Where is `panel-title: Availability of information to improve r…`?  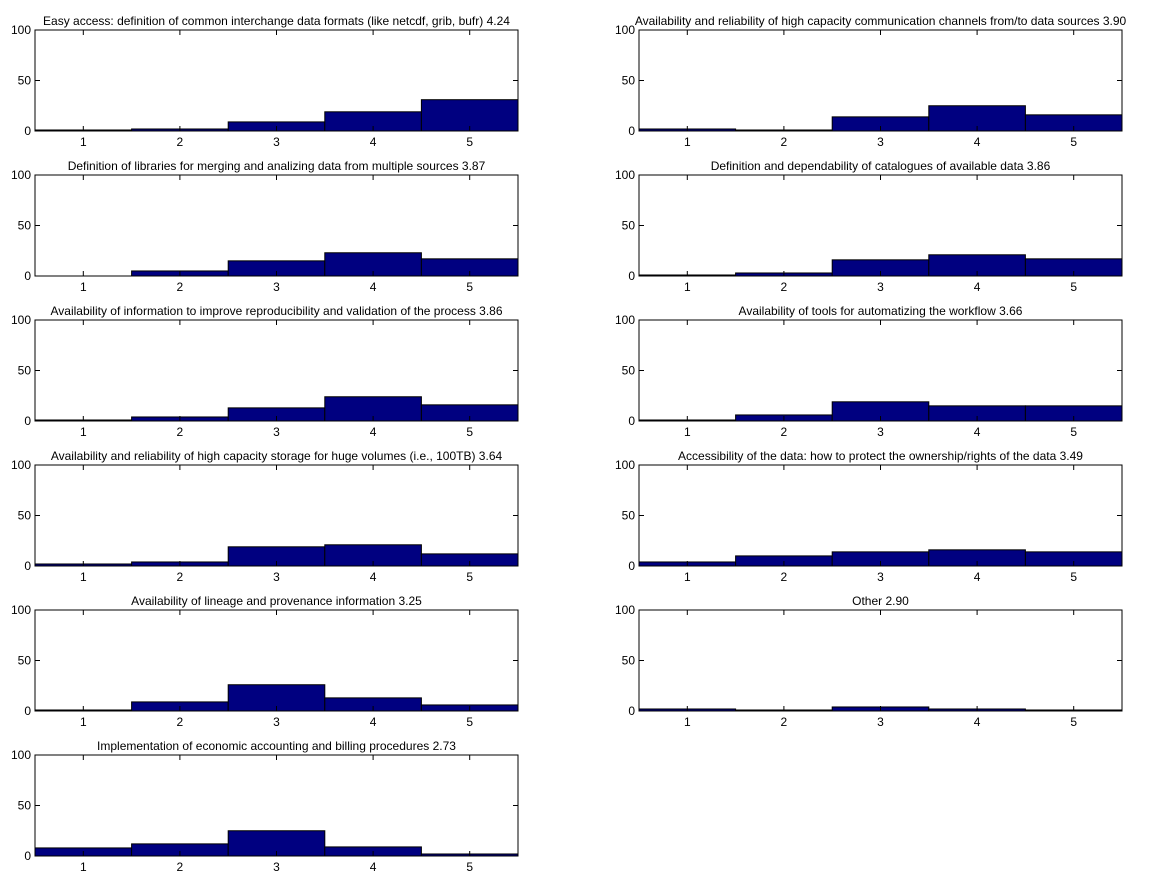
panel-title: Availability of information to improve r… is located at coordinates (276, 311).